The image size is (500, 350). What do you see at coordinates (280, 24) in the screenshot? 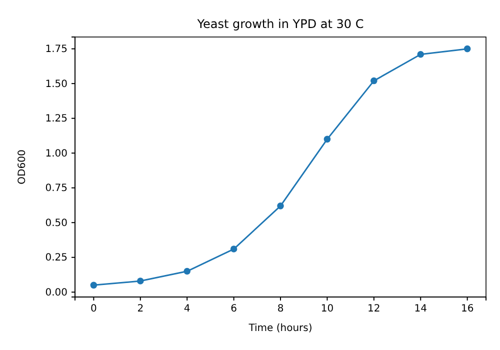
I see `chart-title: Yeast growth in YPD at 30 C` at bounding box center [280, 24].